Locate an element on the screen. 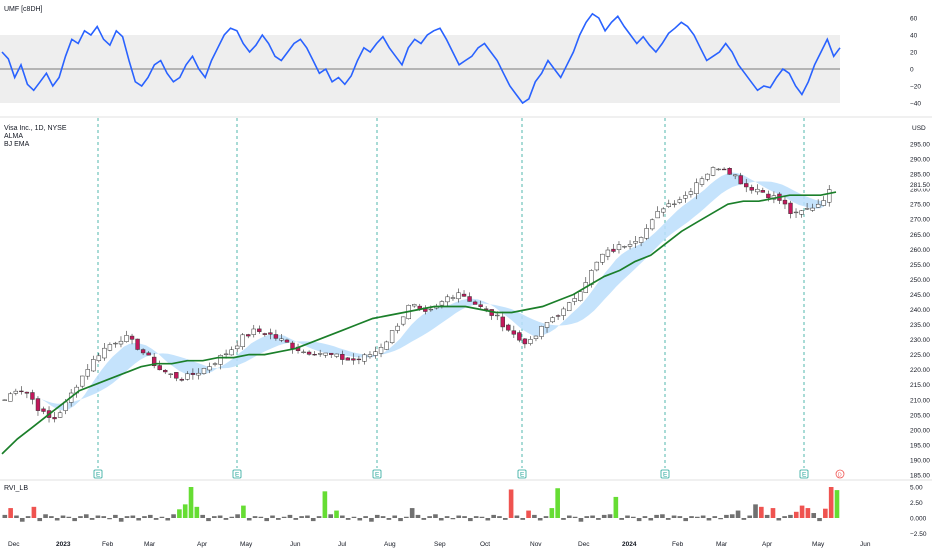 Image resolution: width=932 pixels, height=550 pixels. price-tick-label: 285.00 is located at coordinates (920, 175).